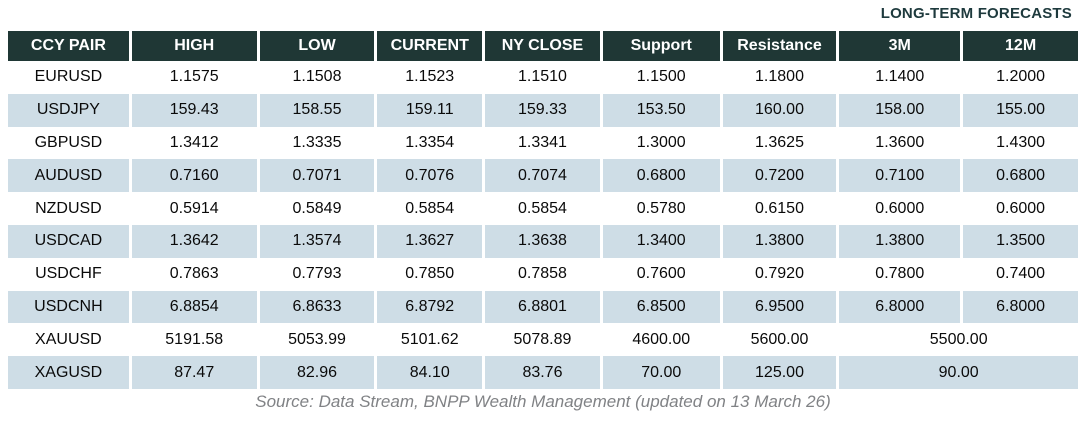 This screenshot has height=424, width=1086. I want to click on value-cell: 1.3500, so click(1020, 241).